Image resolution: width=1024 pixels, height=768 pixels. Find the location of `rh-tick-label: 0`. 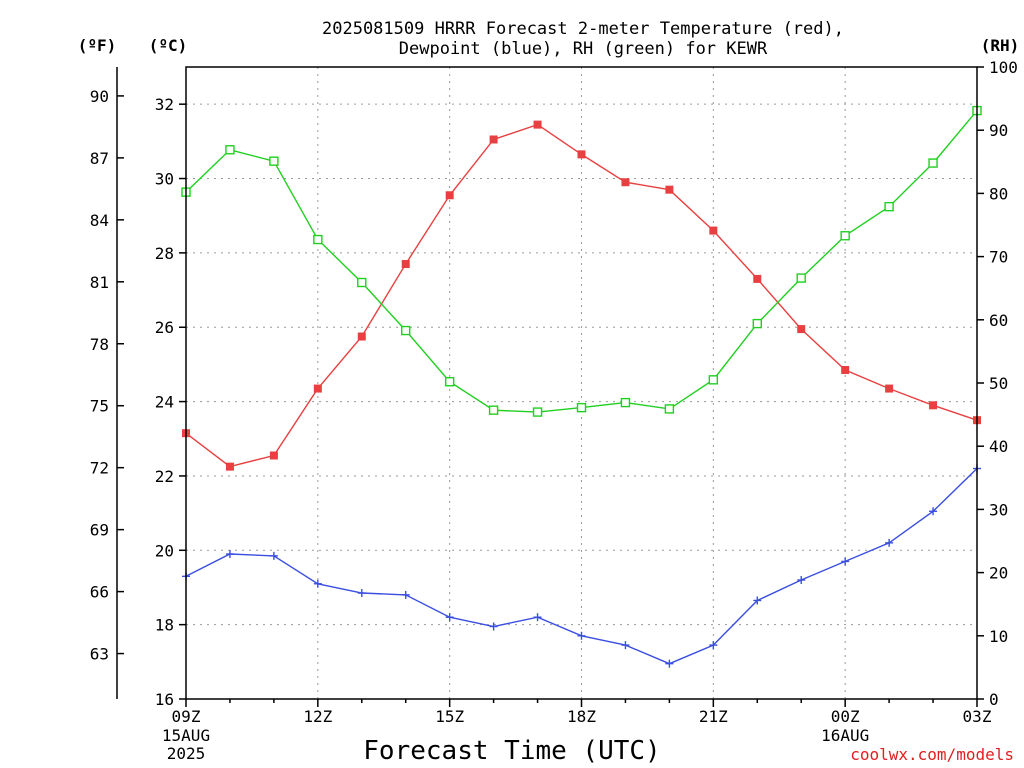

rh-tick-label: 0 is located at coordinates (994, 699).